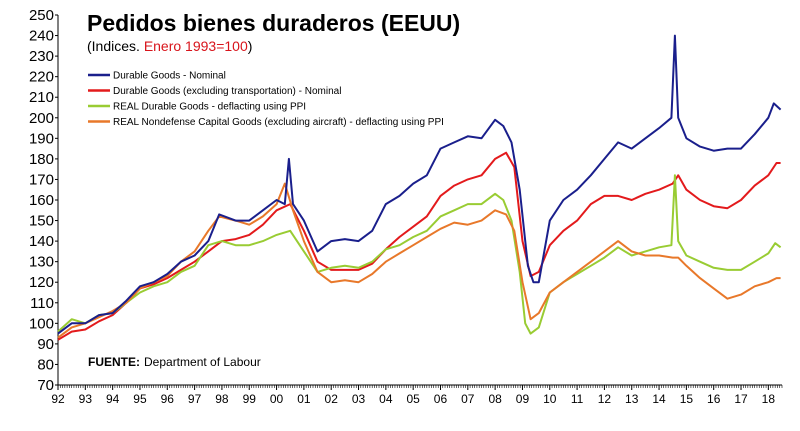 The width and height of the screenshot is (800, 431). I want to click on x-tick-label: 02, so click(332, 399).